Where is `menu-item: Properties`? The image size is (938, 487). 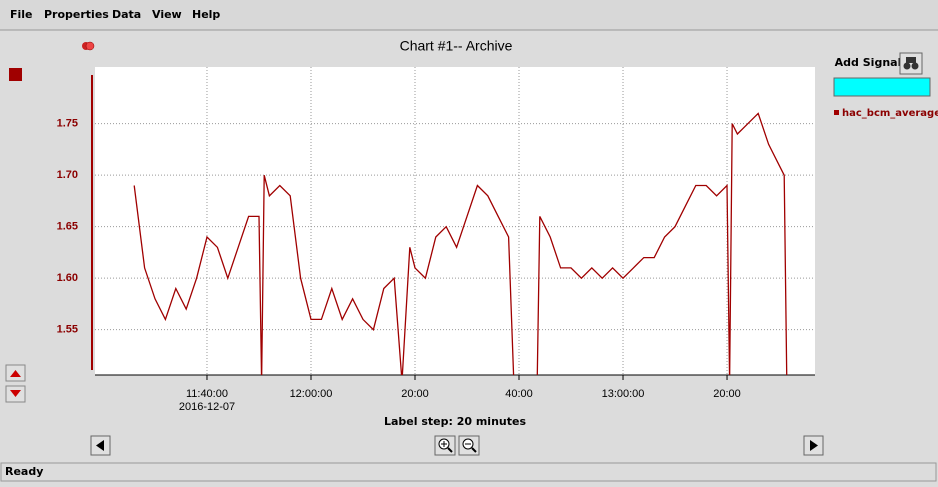 menu-item: Properties is located at coordinates (76, 14).